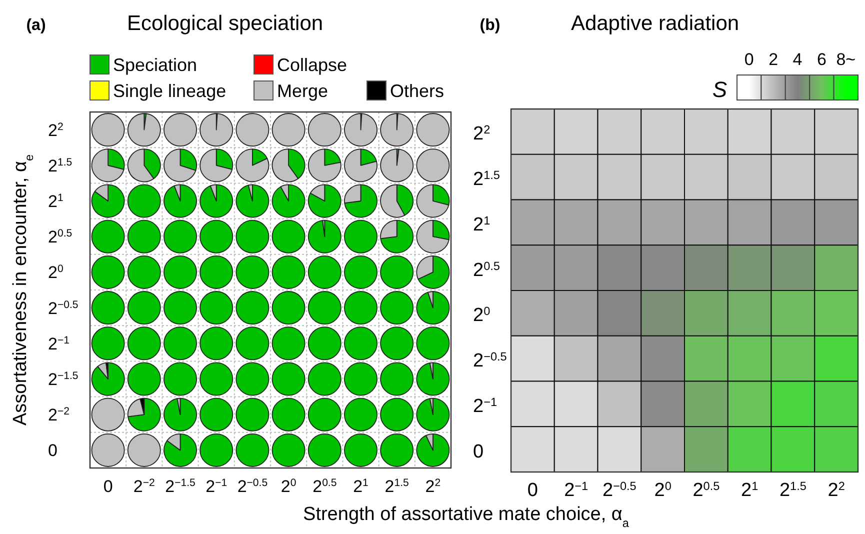 Image resolution: width=865 pixels, height=534 pixels. I want to click on x-tick-label: 2$^{−0.5}$, so click(619, 490).